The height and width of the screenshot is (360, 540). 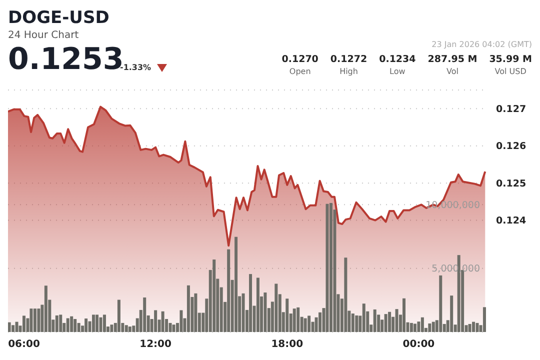 I want to click on text: 0.1270, so click(x=300, y=59).